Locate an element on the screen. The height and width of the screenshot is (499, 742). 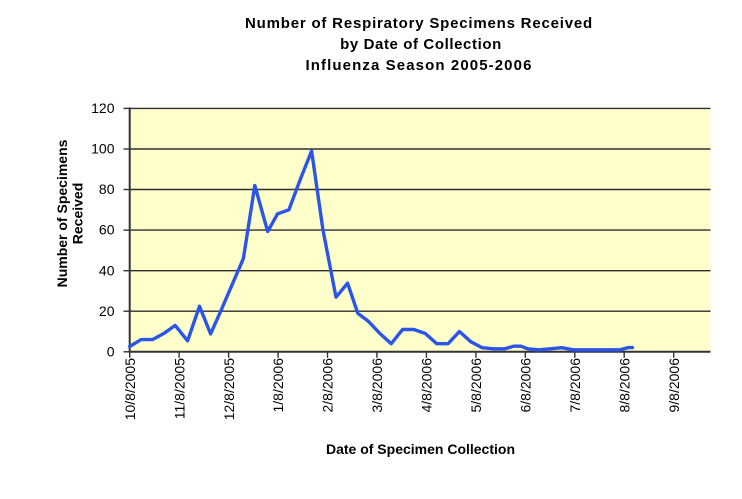
svg-text: 0 is located at coordinates (111, 351).